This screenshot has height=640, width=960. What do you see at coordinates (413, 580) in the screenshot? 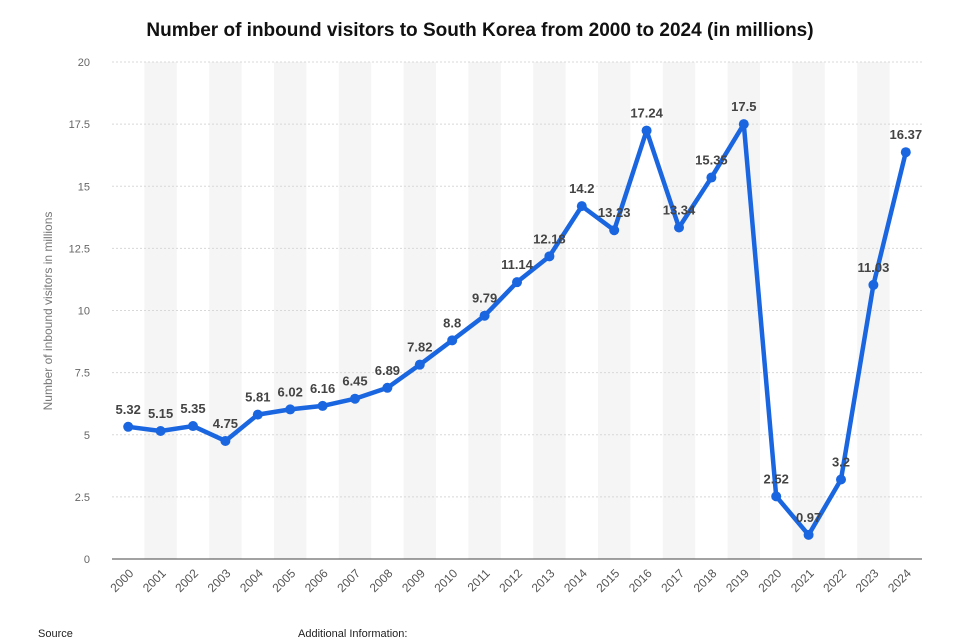
I see `x-tick-label: 2009` at bounding box center [413, 580].